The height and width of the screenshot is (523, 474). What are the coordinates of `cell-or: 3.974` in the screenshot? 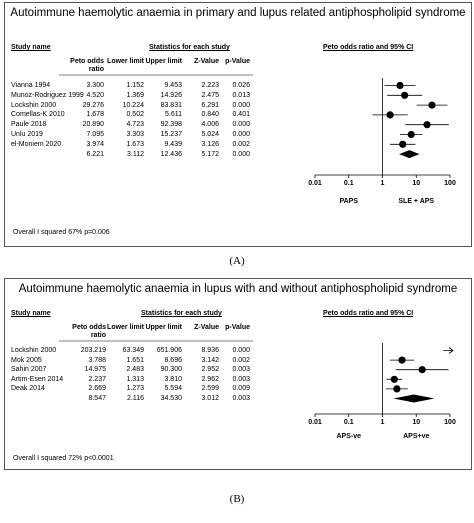 It's located at (95, 144).